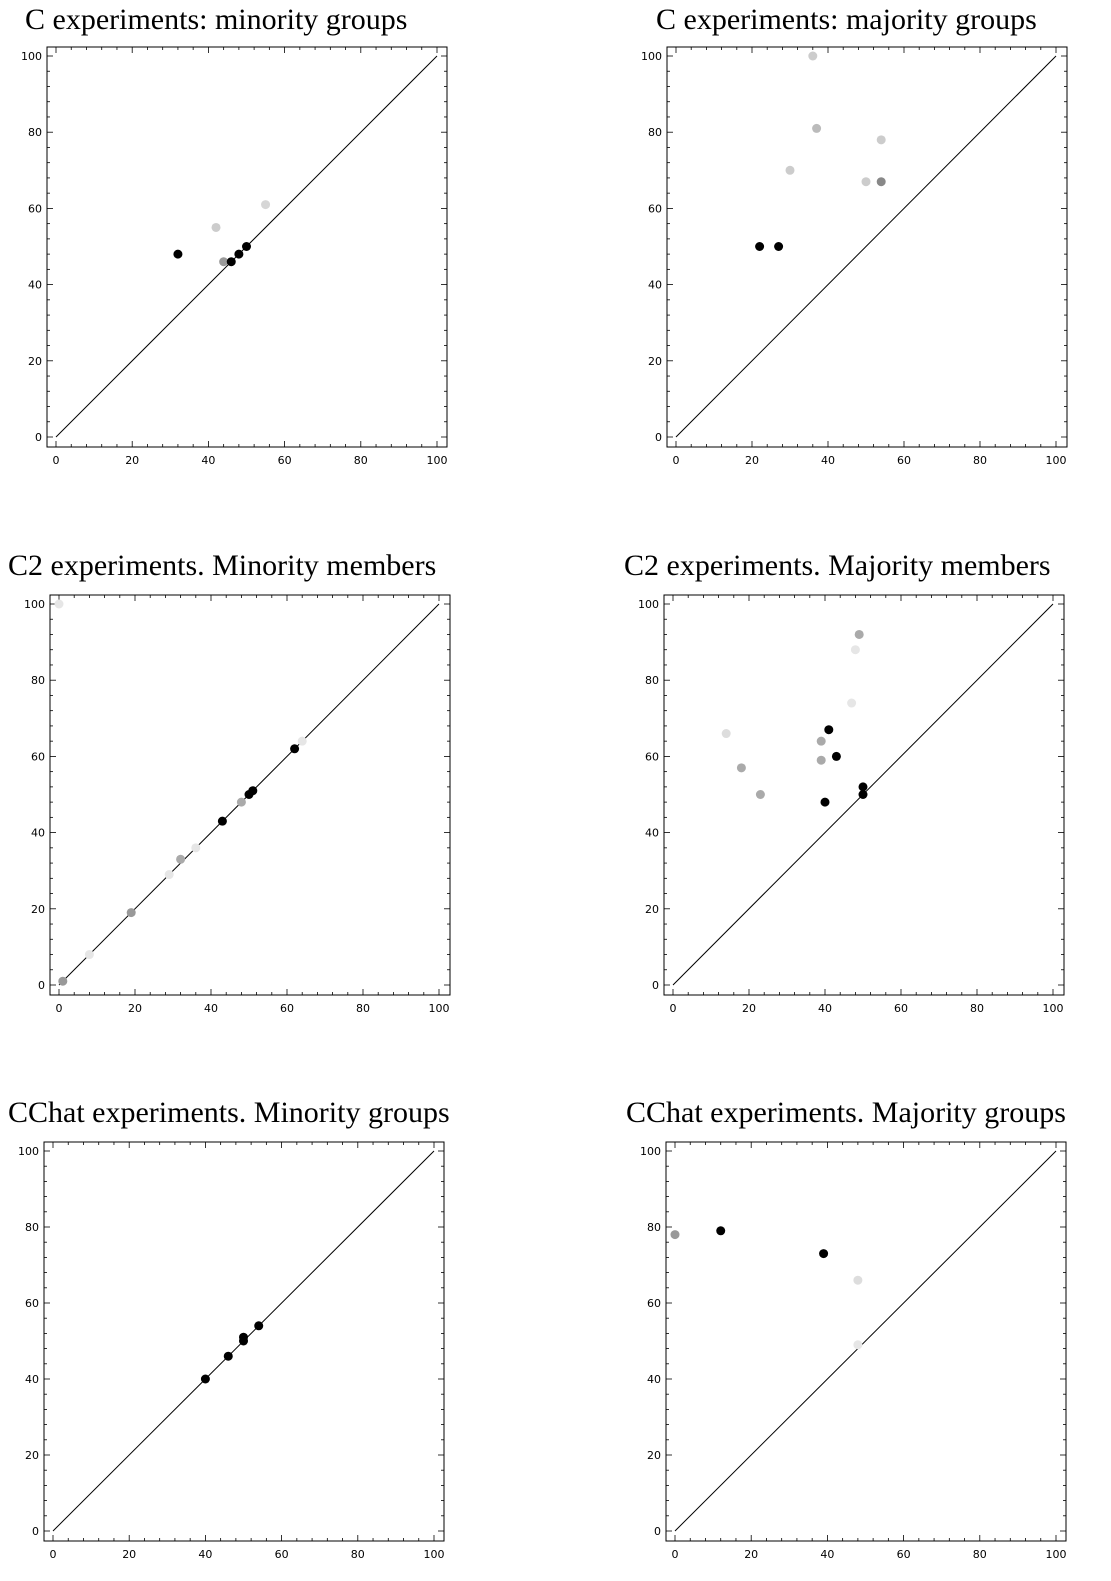 This screenshot has width=1111, height=1581. I want to click on chart-title: C experiments: minority groups, so click(216, 19).